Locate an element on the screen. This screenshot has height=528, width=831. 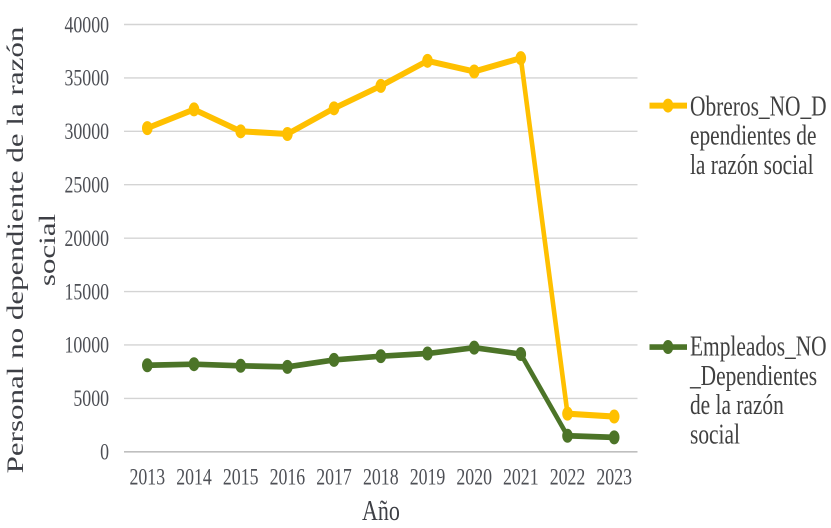
svg-text: 2017 is located at coordinates (334, 476).